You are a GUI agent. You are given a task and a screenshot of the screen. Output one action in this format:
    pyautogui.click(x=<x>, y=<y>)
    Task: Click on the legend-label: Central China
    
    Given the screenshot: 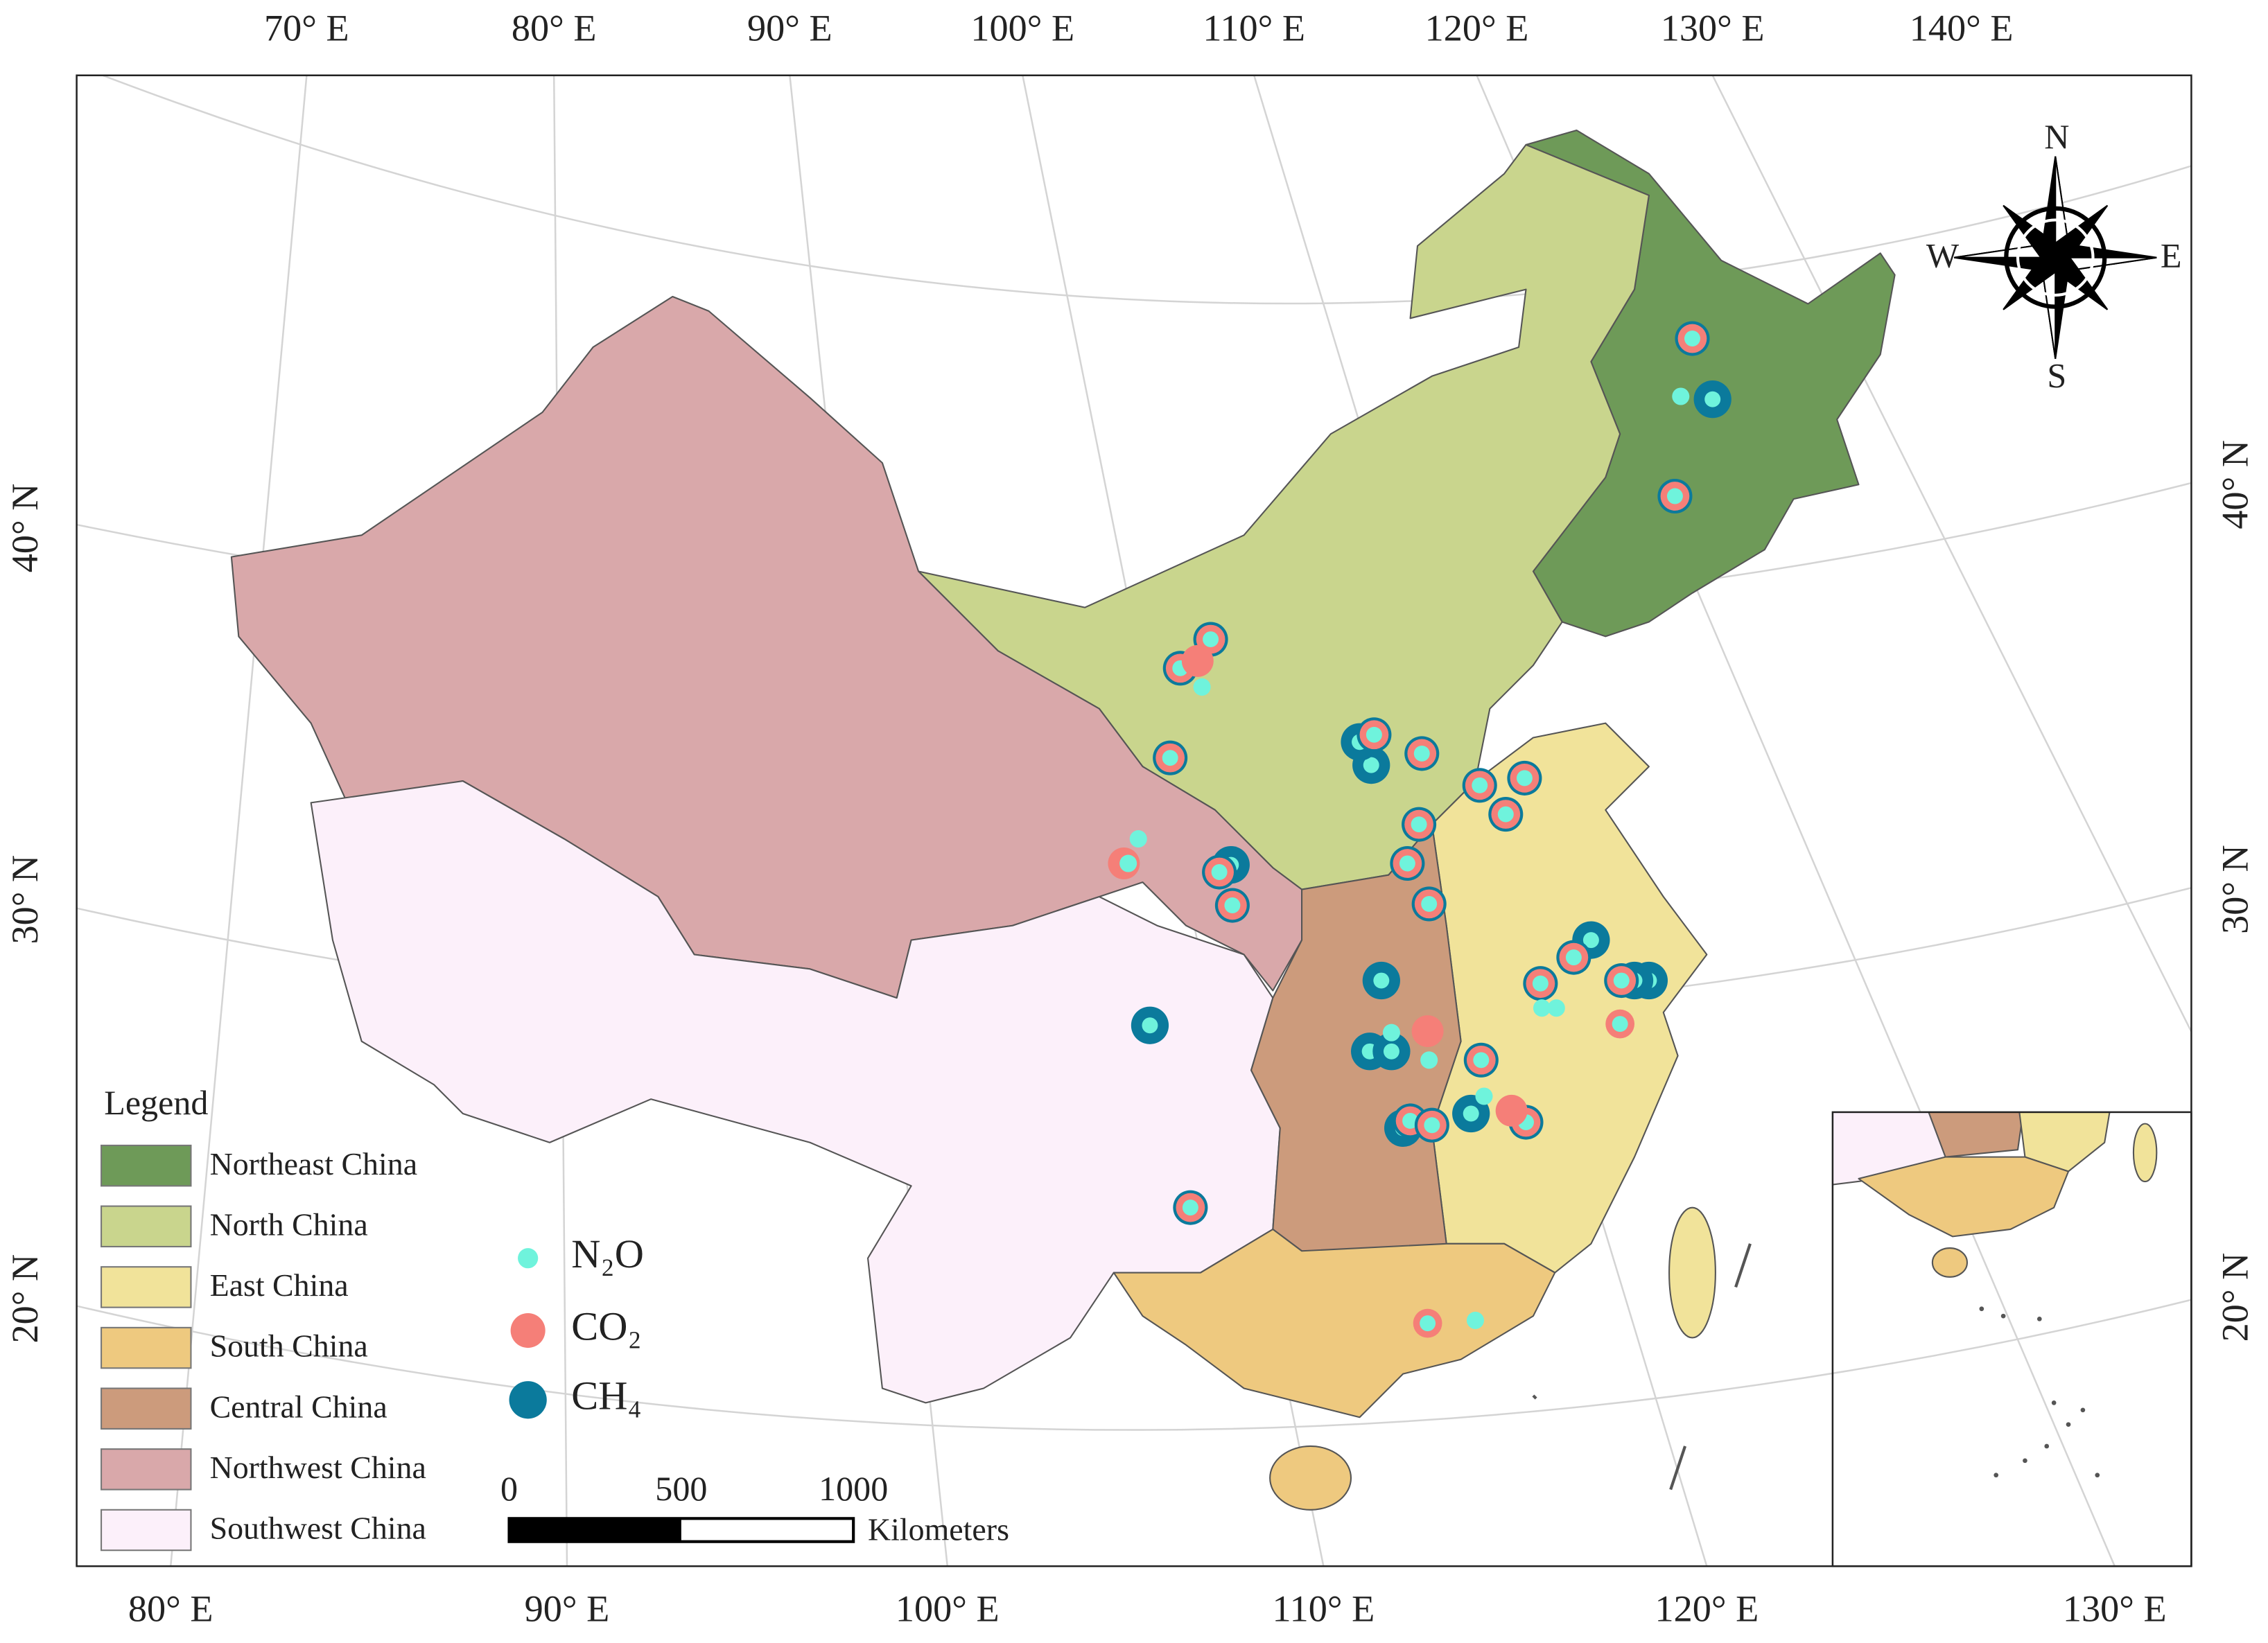 What is the action you would take?
    pyautogui.click(x=298, y=1406)
    